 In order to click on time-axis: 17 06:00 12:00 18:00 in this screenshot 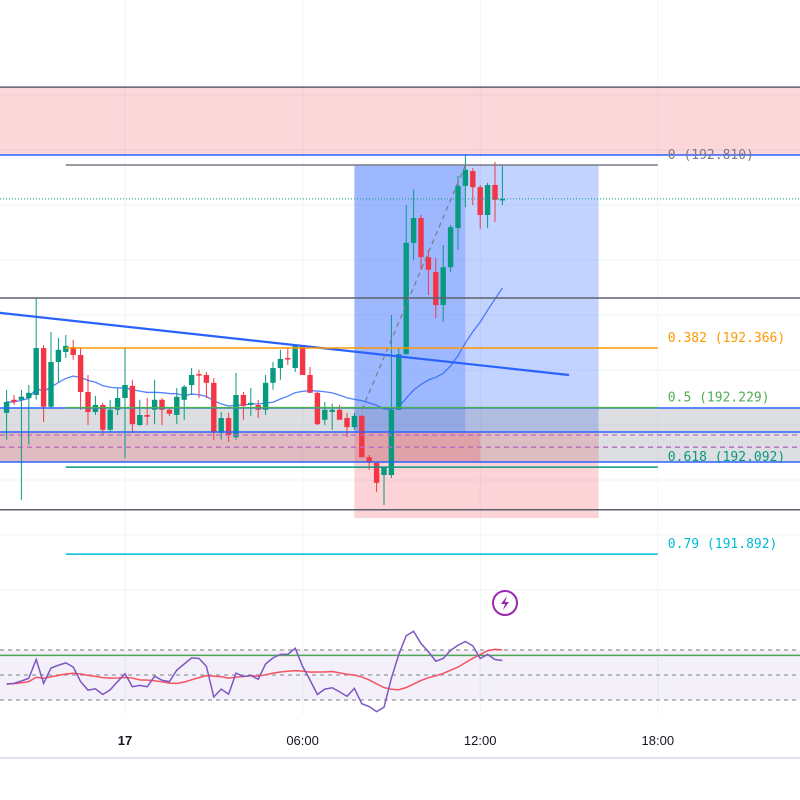, I will do `click(400, 746)`.